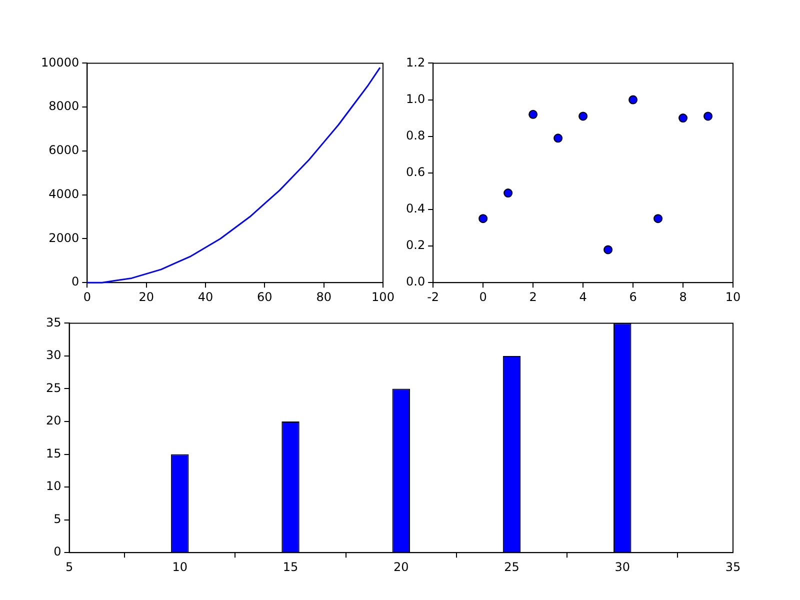 The height and width of the screenshot is (600, 800). I want to click on x-tick-label: 100, so click(383, 297).